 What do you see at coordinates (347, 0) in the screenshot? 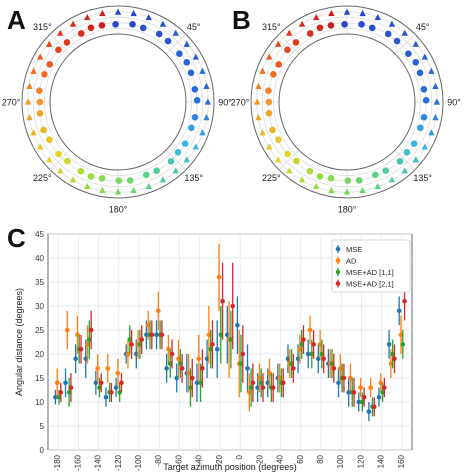
I see `polar-b-angle-label: 0°` at bounding box center [347, 0].